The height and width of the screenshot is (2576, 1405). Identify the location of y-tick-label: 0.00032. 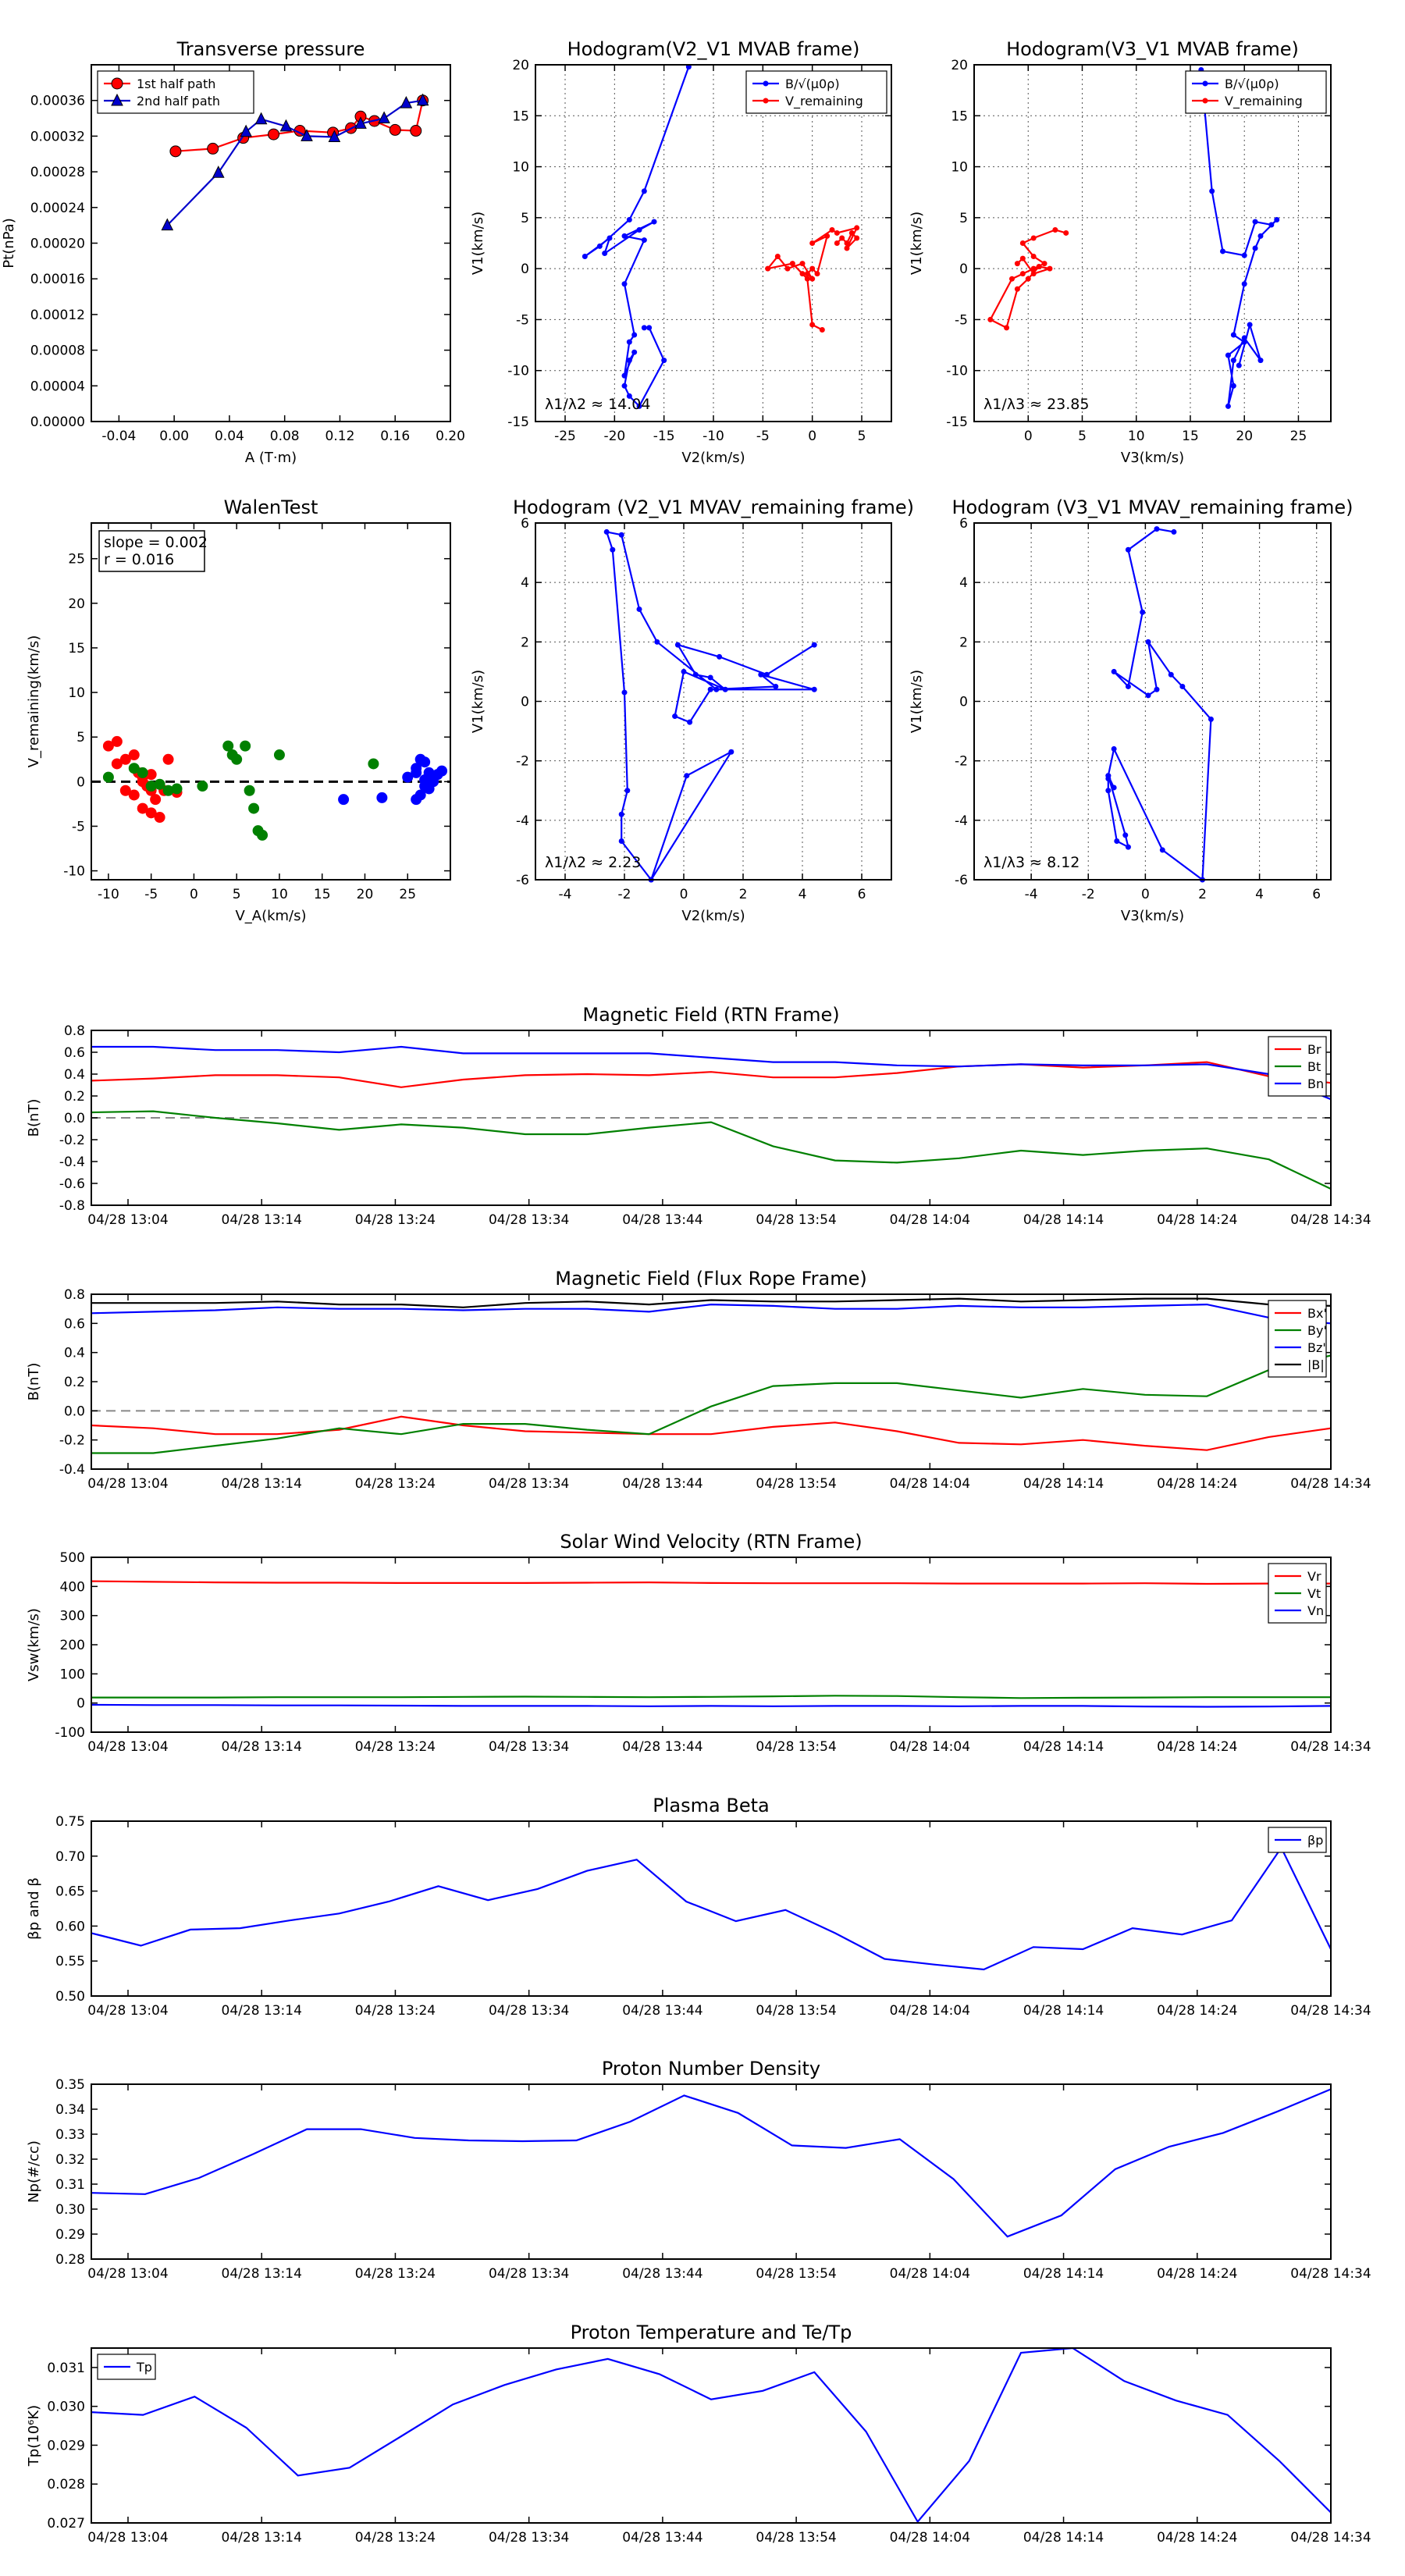
(57, 136).